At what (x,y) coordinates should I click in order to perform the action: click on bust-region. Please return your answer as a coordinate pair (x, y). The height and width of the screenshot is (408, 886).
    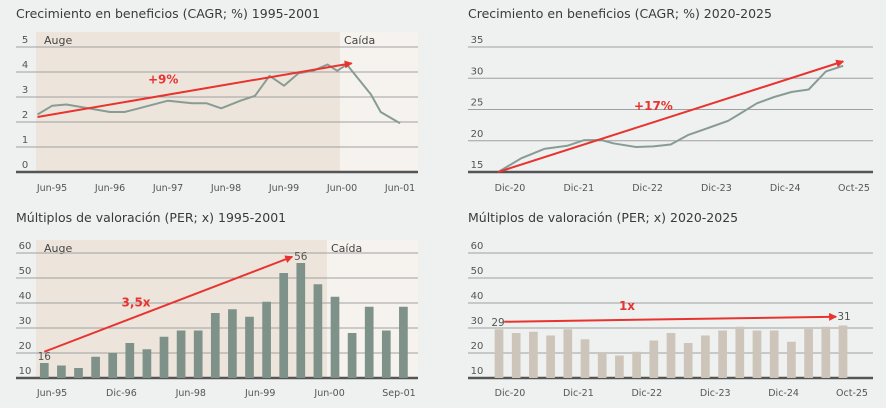
    Looking at the image, I should click on (379, 102).